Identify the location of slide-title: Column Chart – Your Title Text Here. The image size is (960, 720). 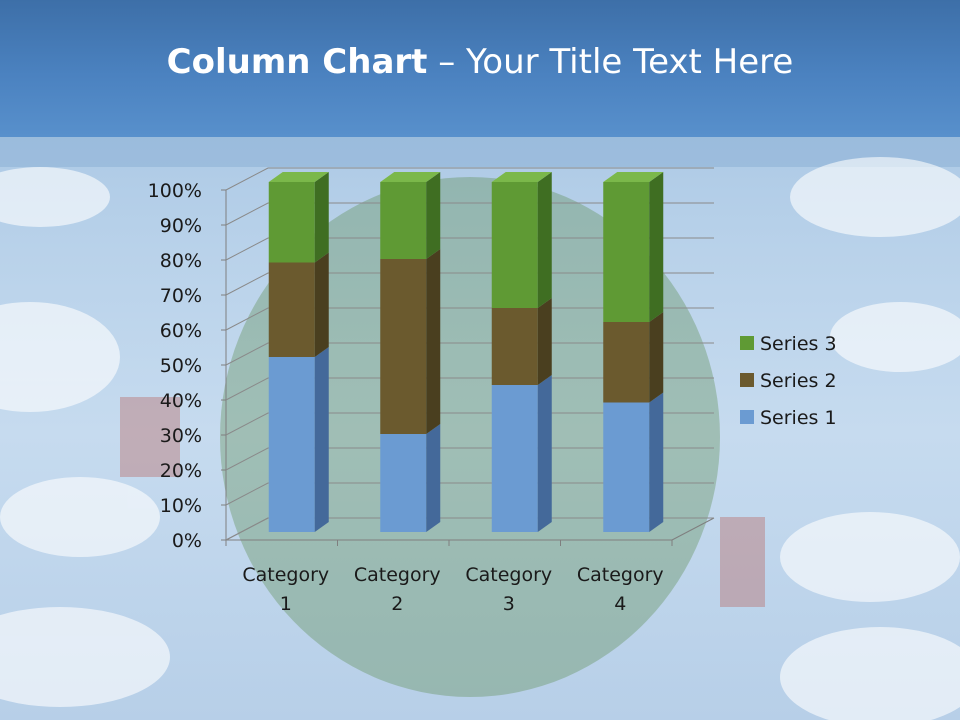
(480, 62).